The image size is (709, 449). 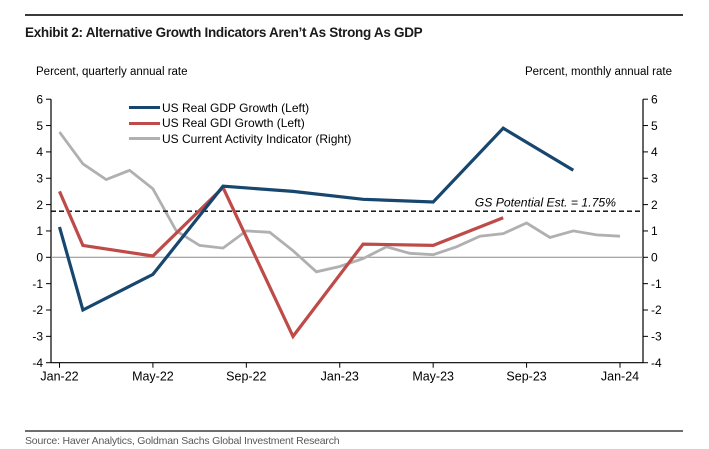 I want to click on right-axis-tick-label: -3, so click(x=656, y=337).